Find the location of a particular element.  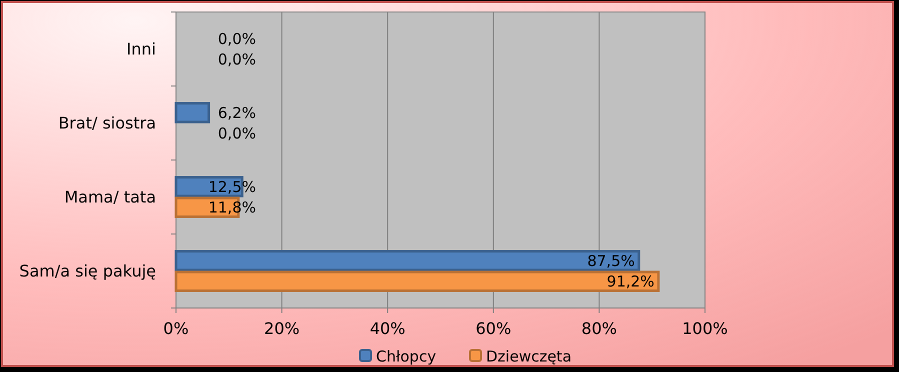

x-tick-label: 40% is located at coordinates (388, 328).